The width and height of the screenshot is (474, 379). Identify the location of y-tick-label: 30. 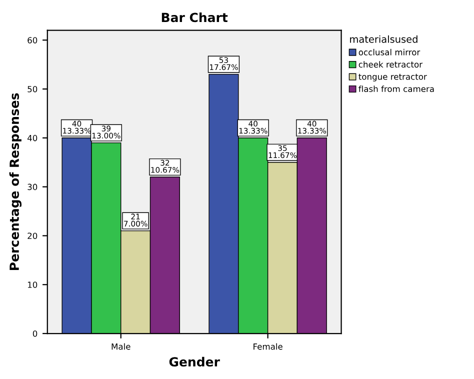
(33, 187).